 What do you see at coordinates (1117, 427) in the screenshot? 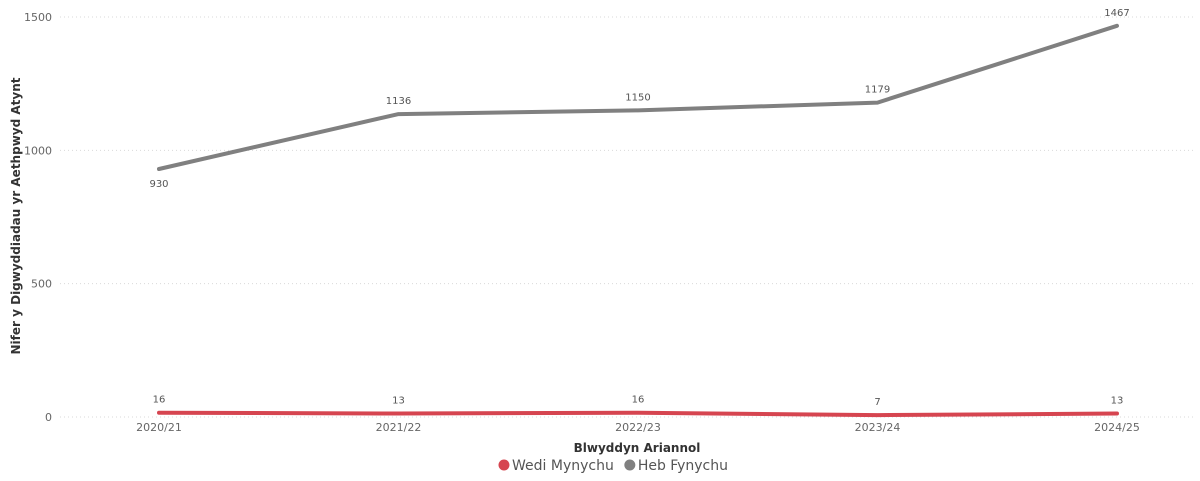
I see `x-tick-label: 2024/25` at bounding box center [1117, 427].